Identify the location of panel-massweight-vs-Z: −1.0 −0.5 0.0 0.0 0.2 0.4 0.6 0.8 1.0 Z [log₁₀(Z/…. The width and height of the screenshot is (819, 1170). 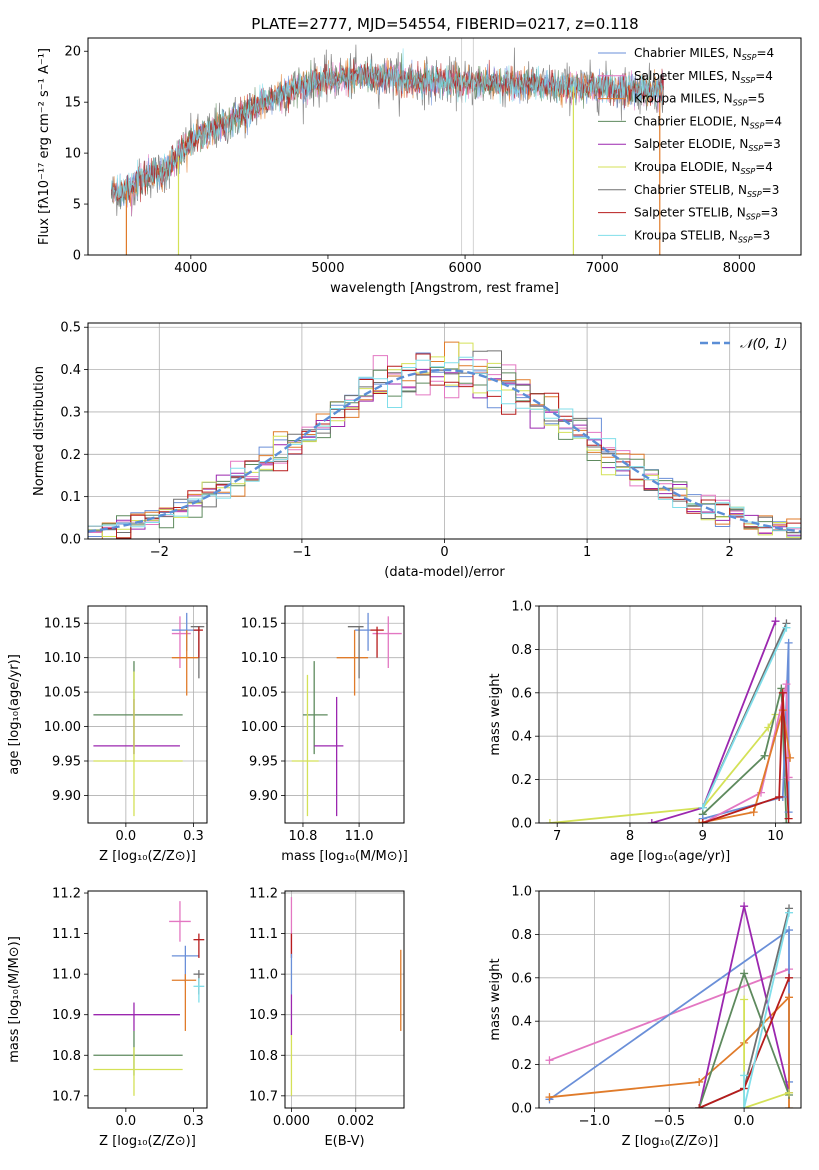
(645, 1017).